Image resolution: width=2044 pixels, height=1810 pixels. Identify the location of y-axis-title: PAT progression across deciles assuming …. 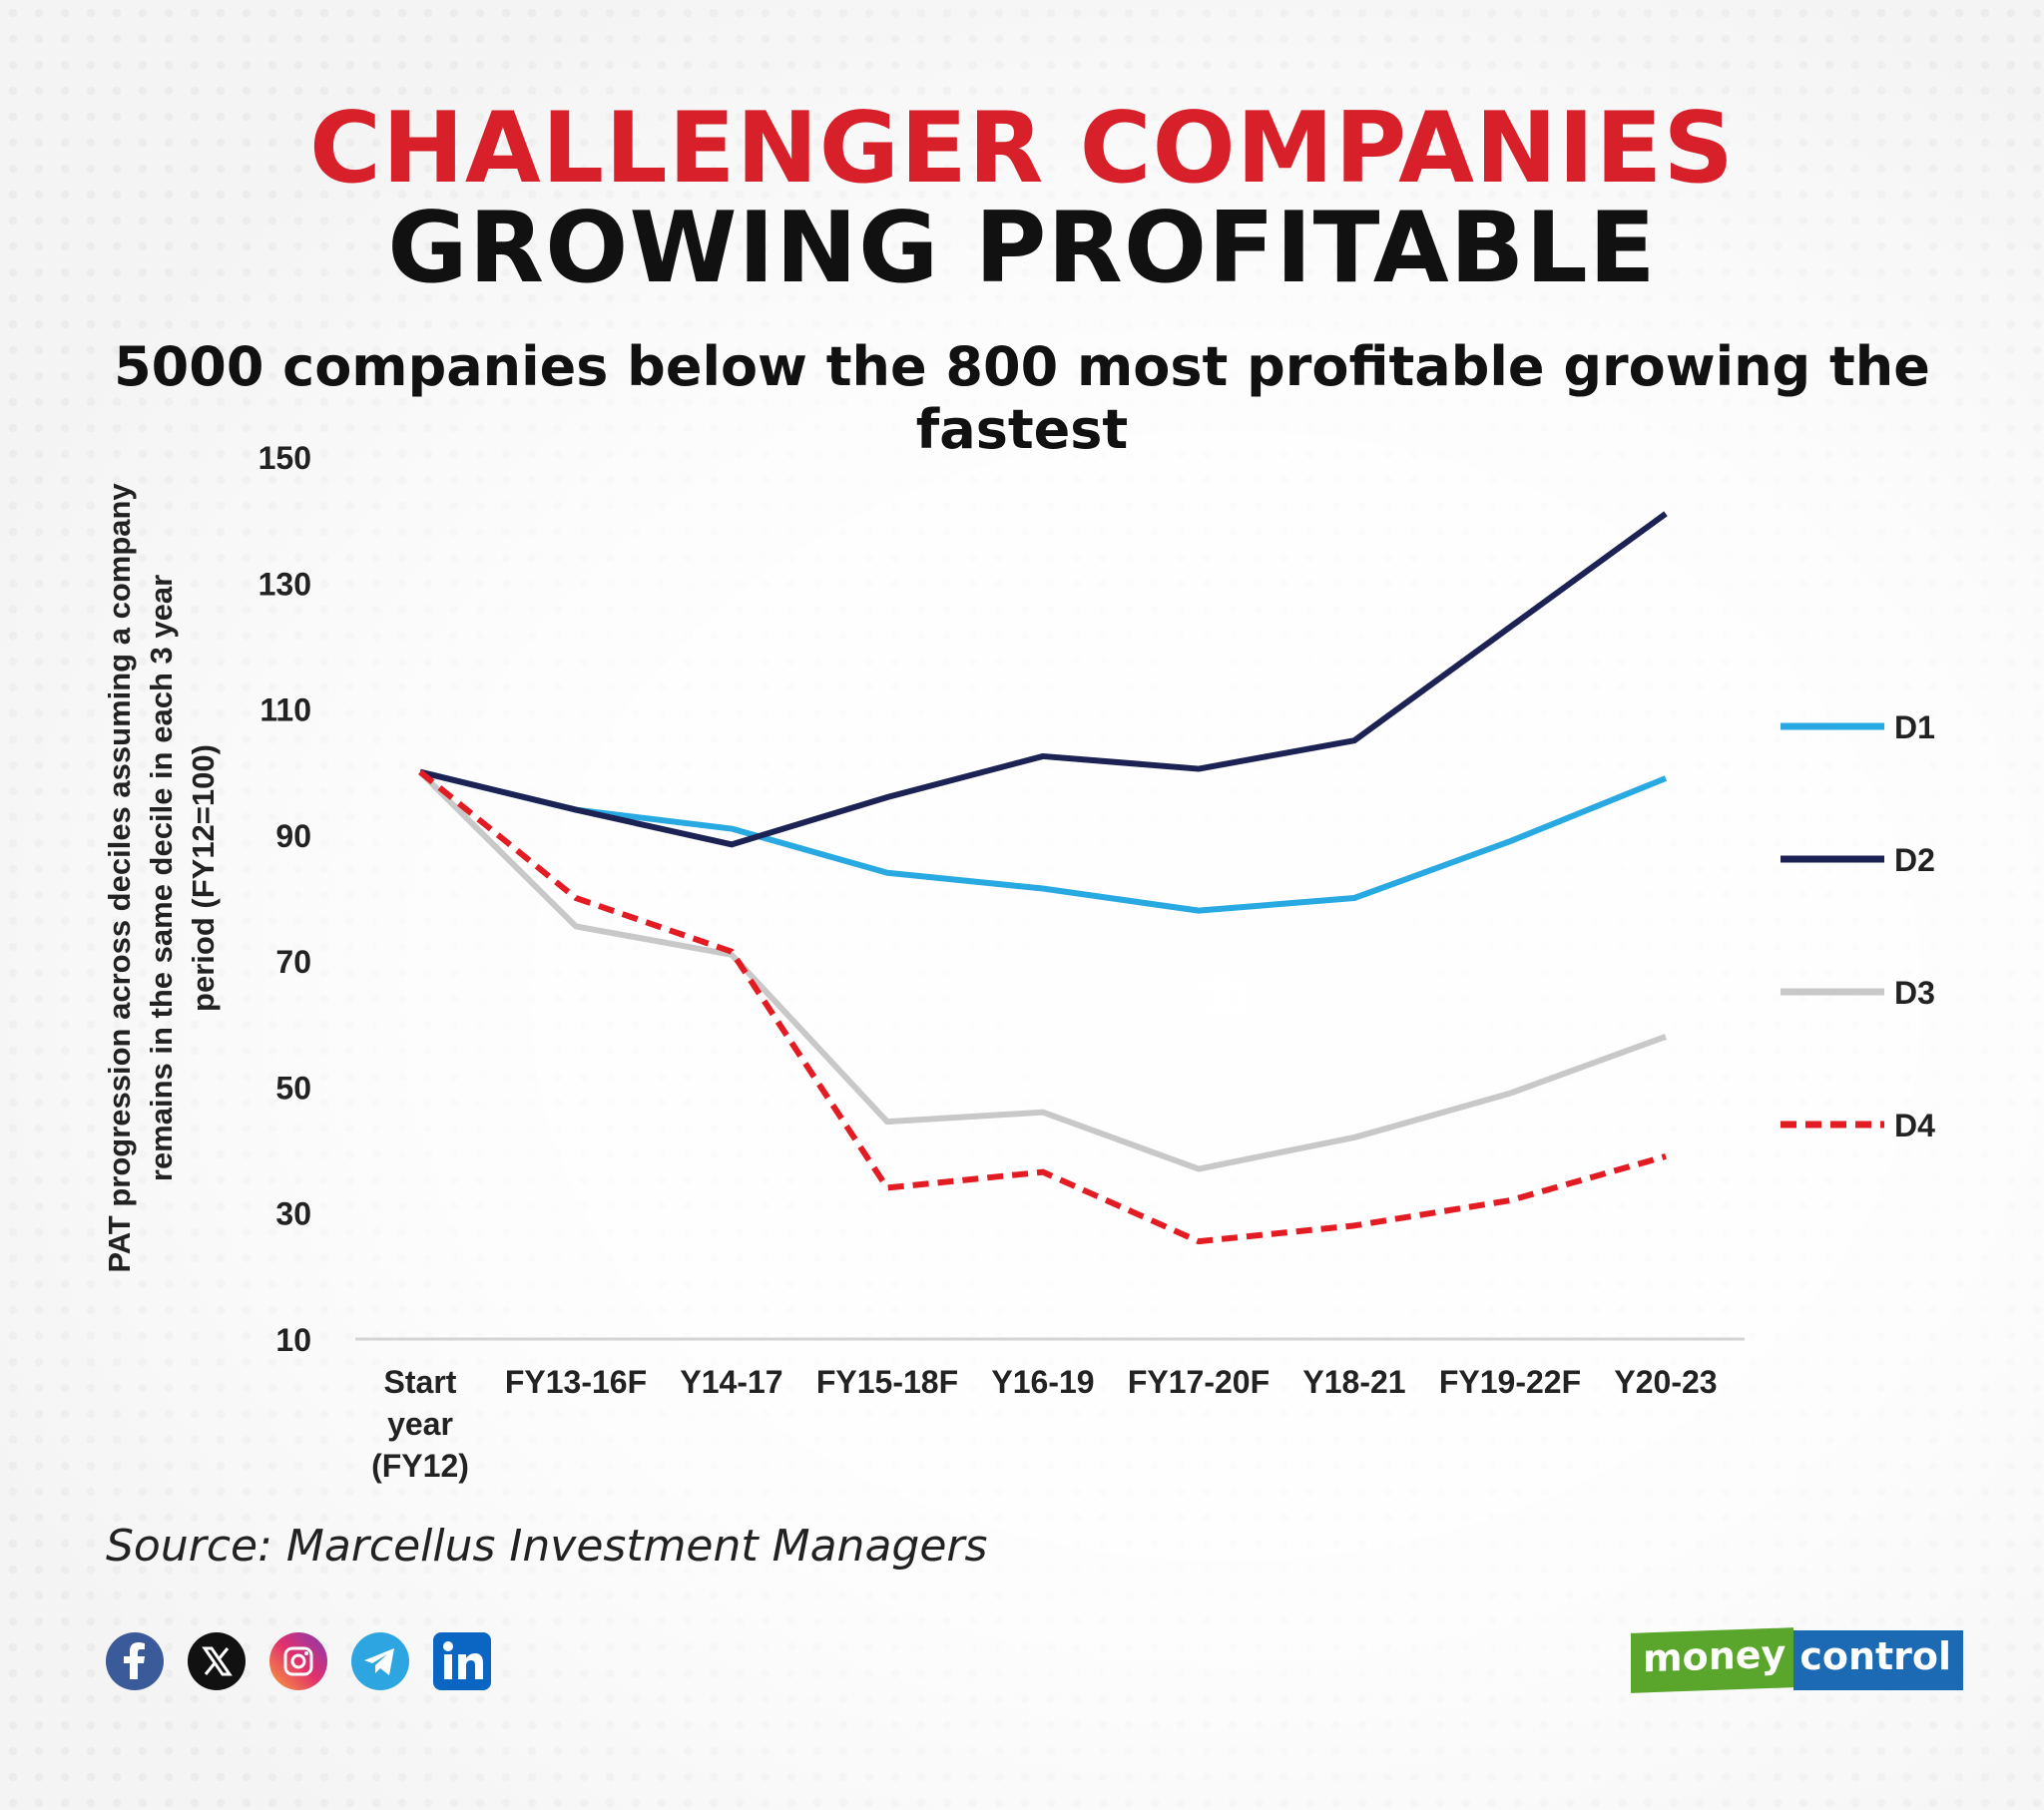
(119, 878).